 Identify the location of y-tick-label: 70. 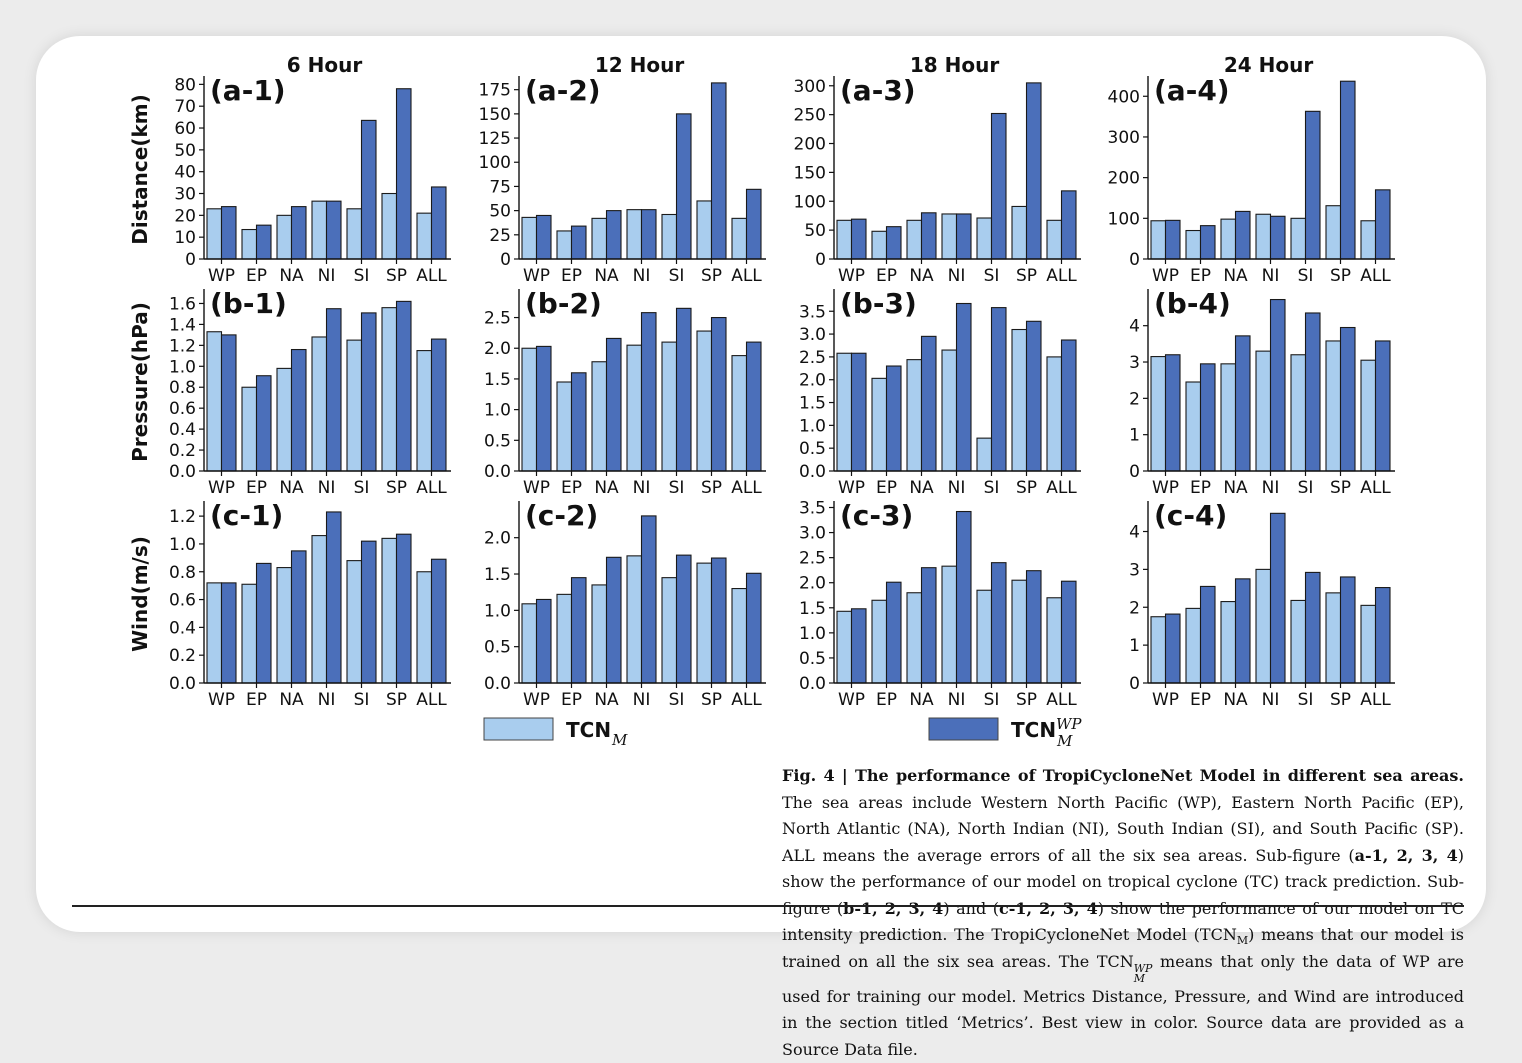
(185, 107).